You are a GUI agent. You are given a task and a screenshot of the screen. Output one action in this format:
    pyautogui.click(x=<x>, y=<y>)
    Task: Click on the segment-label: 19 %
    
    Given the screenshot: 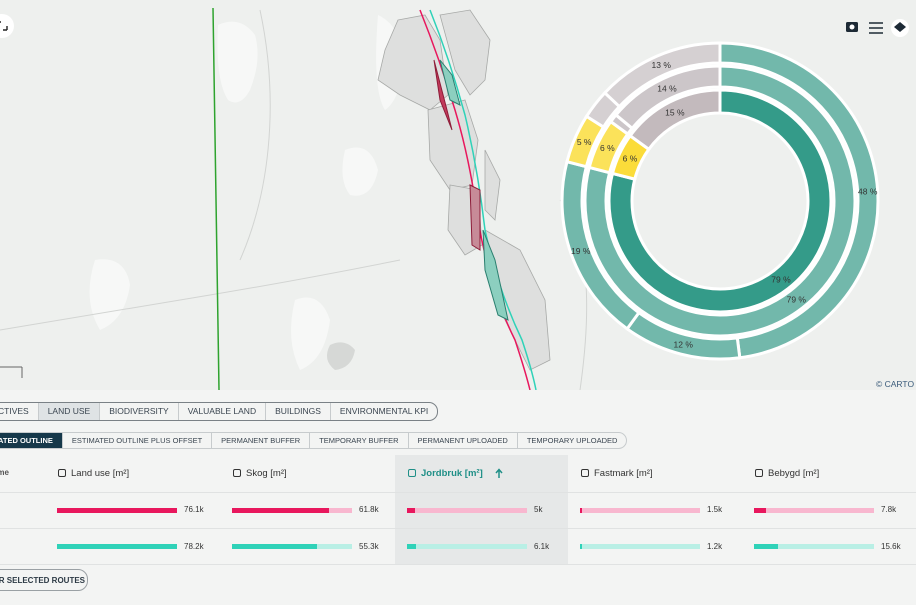 What is the action you would take?
    pyautogui.click(x=581, y=251)
    